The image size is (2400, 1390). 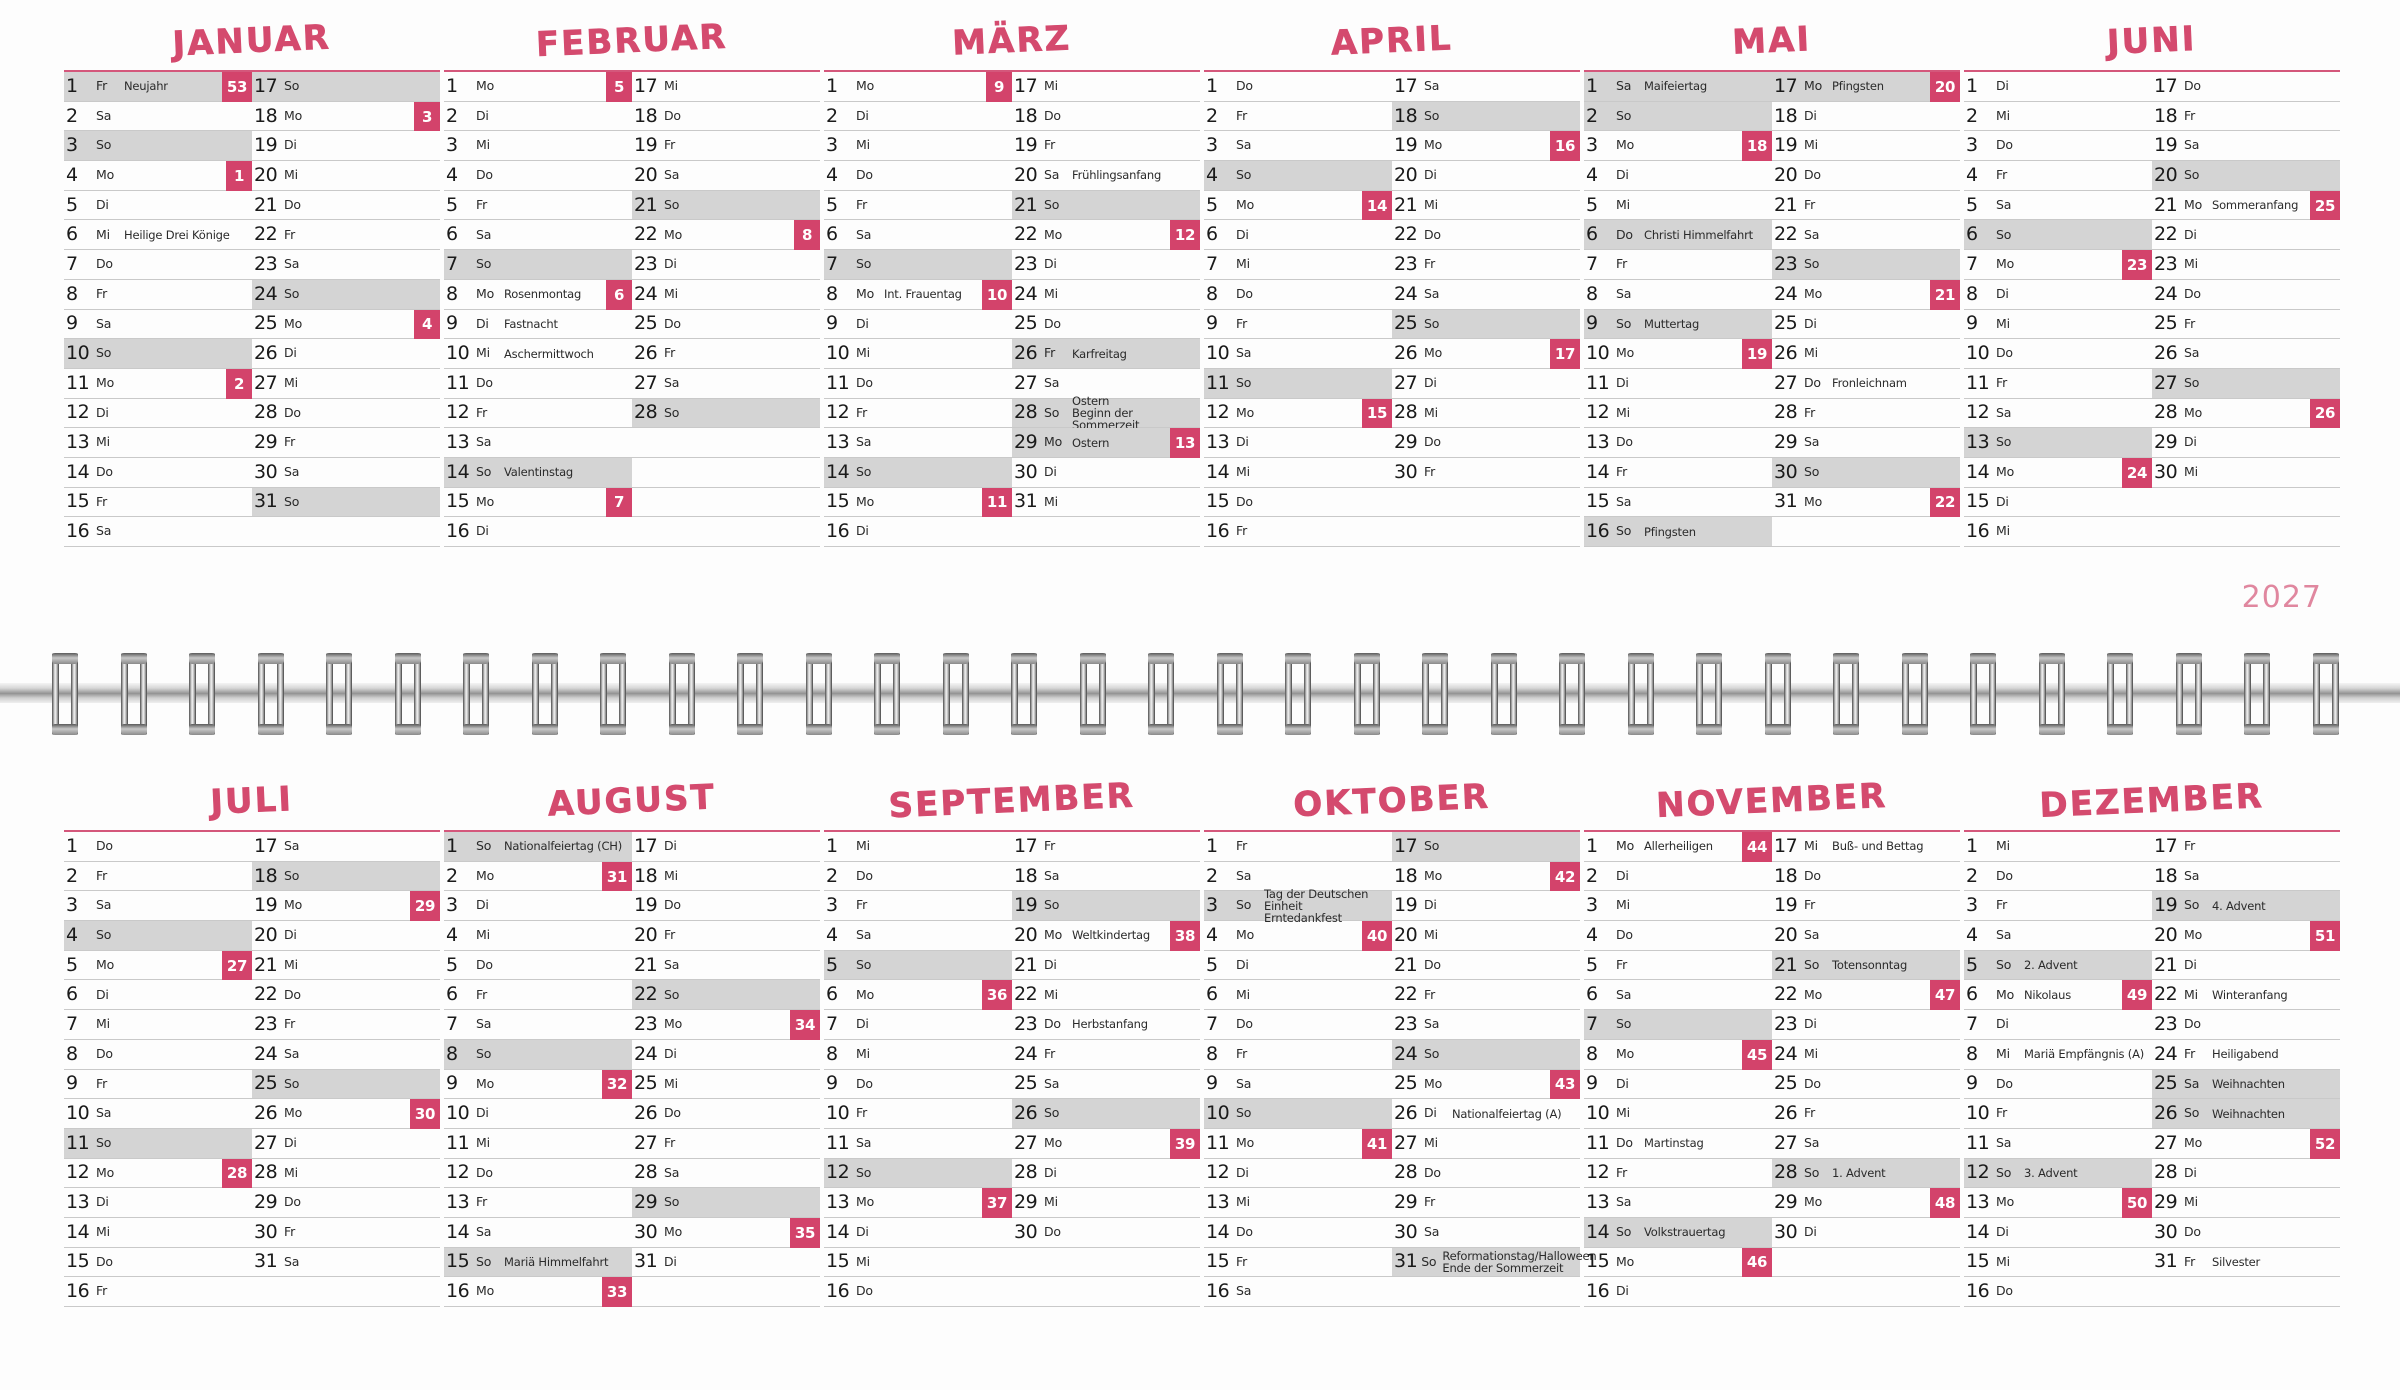 What do you see at coordinates (346, 1084) in the screenshot?
I see `day-row: 25 So` at bounding box center [346, 1084].